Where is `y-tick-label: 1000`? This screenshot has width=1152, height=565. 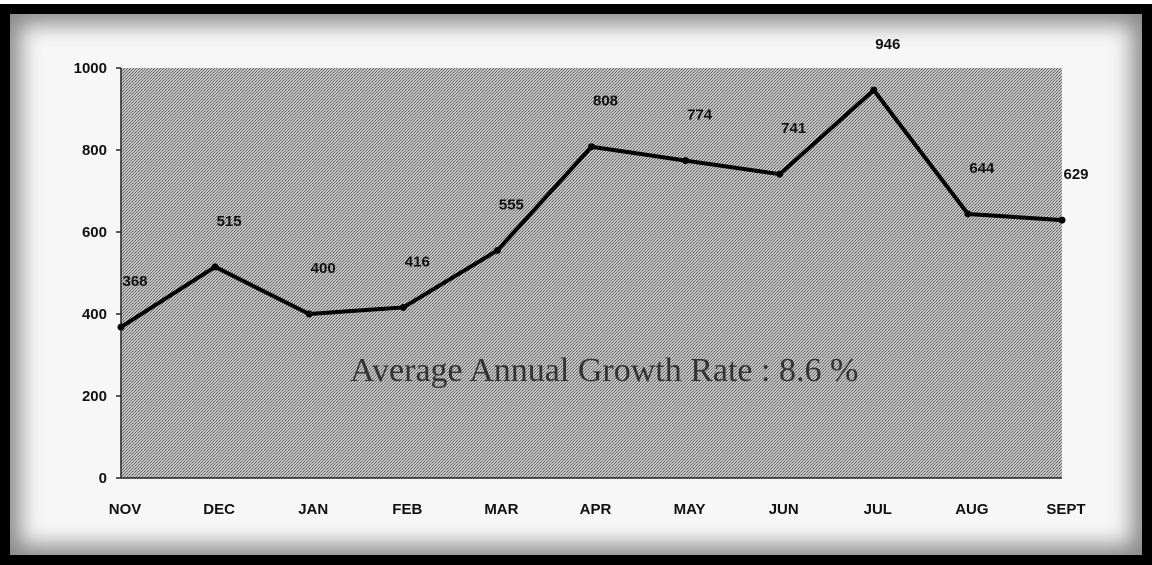 y-tick-label: 1000 is located at coordinates (90, 68).